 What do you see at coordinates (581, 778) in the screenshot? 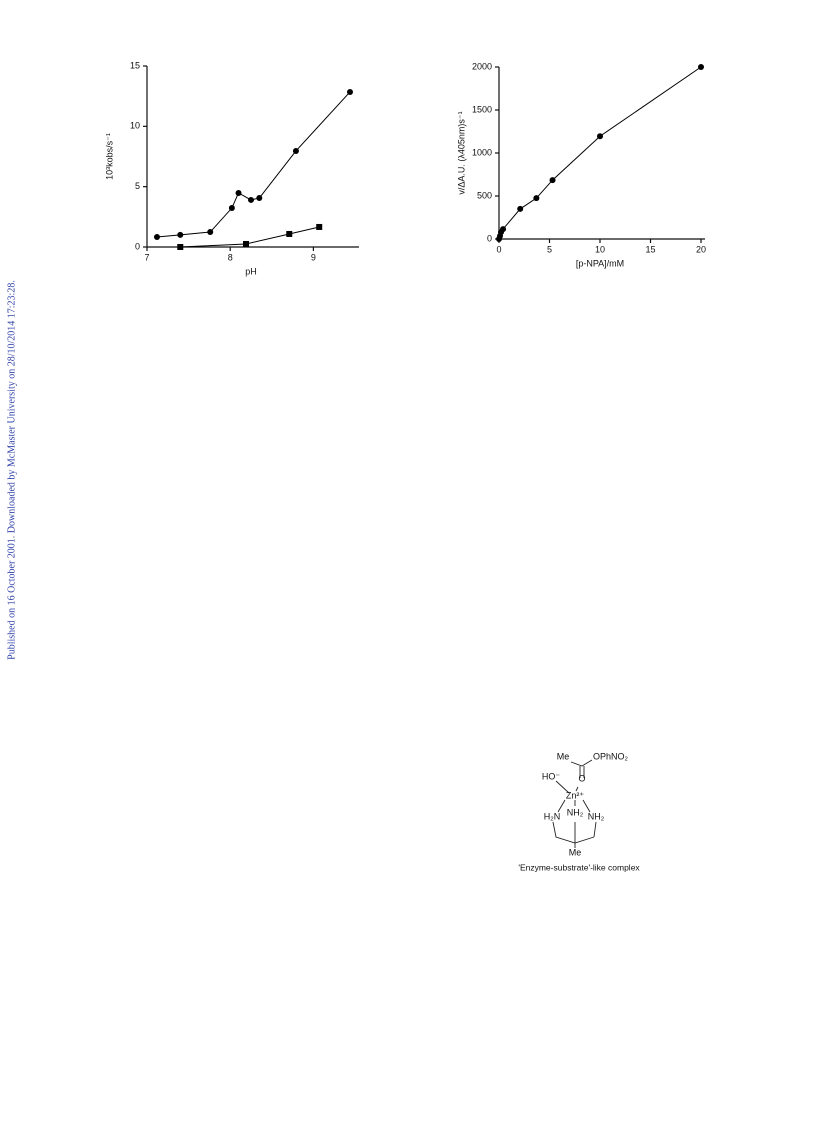
I see `atom-label: O` at bounding box center [581, 778].